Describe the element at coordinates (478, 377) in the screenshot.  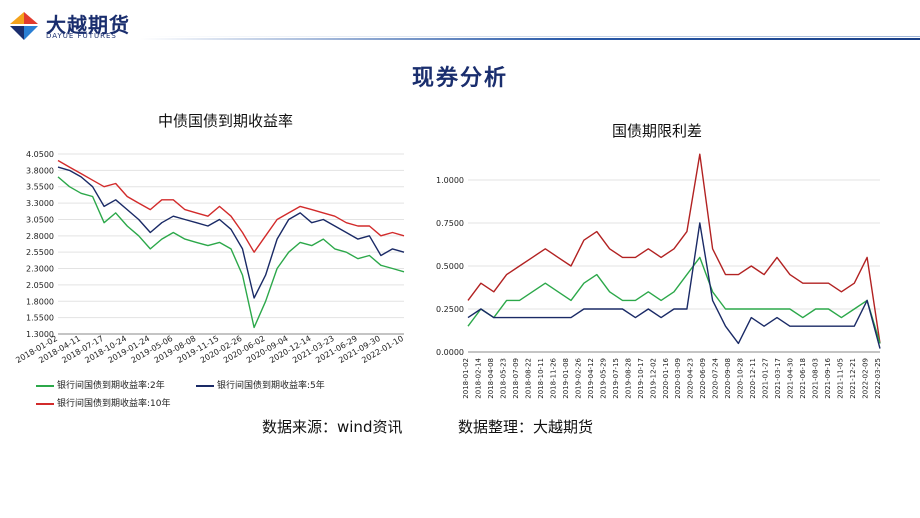
I see `x-tick-label: 2018-02-14` at that location.